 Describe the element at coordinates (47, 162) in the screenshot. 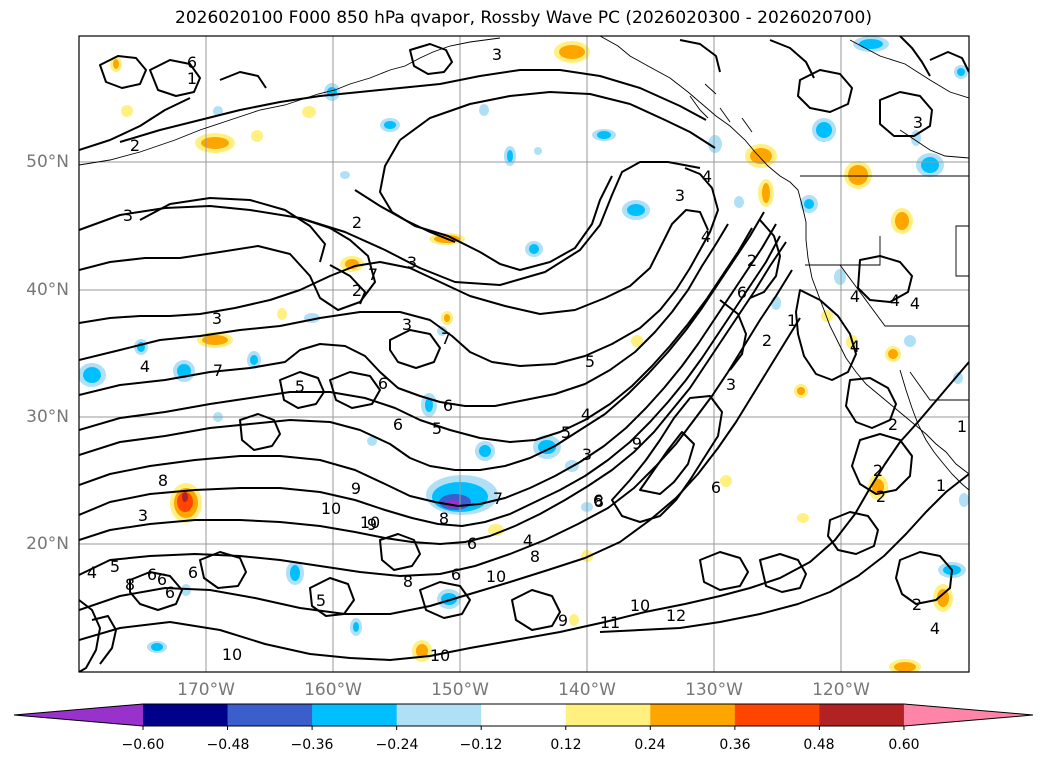

I see `lat-label-50n: 50°N` at that location.